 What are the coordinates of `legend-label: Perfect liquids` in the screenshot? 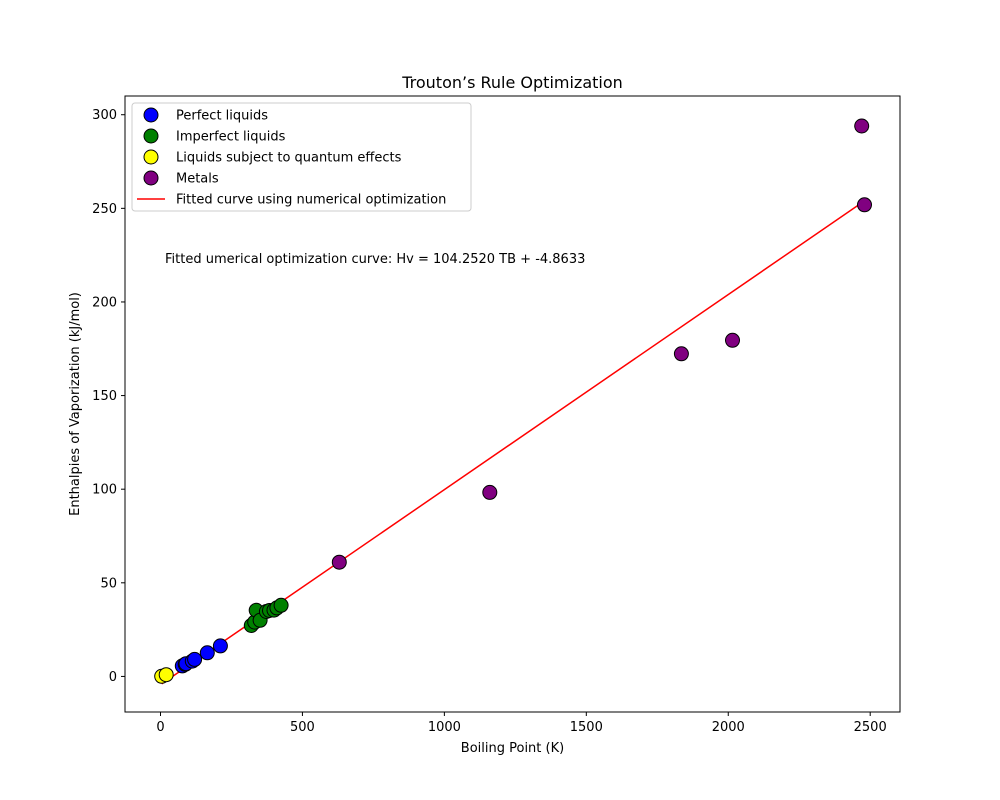 It's located at (222, 116).